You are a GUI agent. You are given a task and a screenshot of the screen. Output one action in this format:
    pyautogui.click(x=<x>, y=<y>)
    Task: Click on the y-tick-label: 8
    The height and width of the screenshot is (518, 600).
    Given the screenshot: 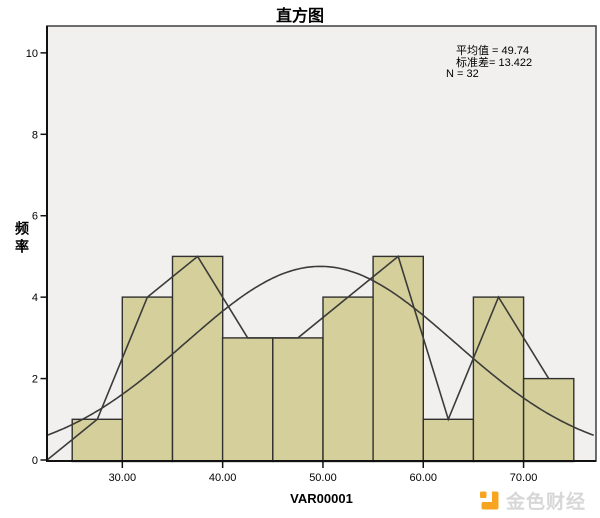 What is the action you would take?
    pyautogui.click(x=35, y=135)
    